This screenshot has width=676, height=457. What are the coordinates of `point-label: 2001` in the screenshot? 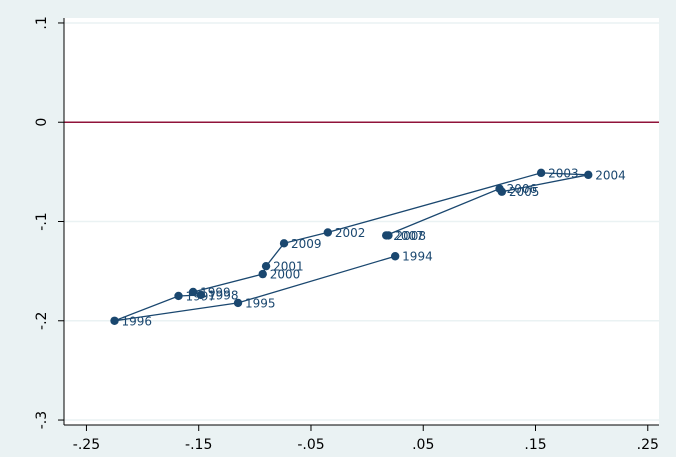 It's located at (288, 267).